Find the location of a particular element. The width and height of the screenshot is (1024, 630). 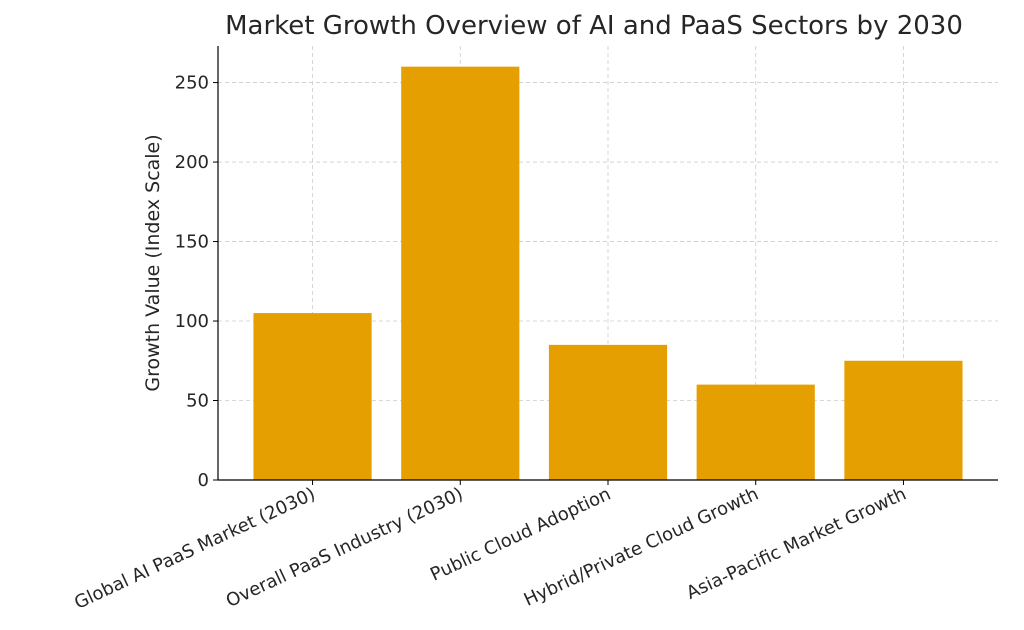

x-tick-label: Overall PaaS Industry (2030) is located at coordinates (345, 547).